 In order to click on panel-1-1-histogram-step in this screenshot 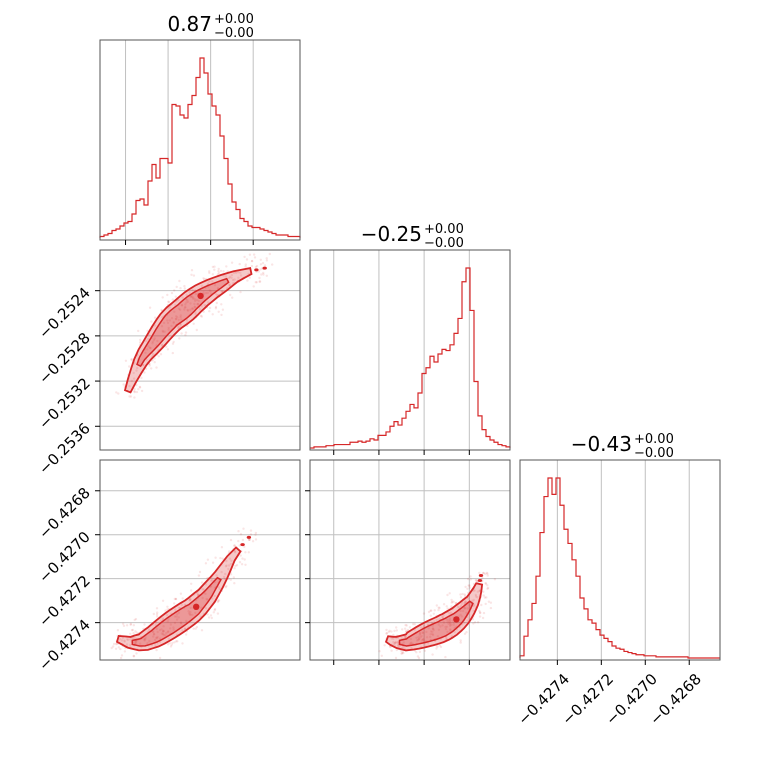, I will do `click(410, 358)`.